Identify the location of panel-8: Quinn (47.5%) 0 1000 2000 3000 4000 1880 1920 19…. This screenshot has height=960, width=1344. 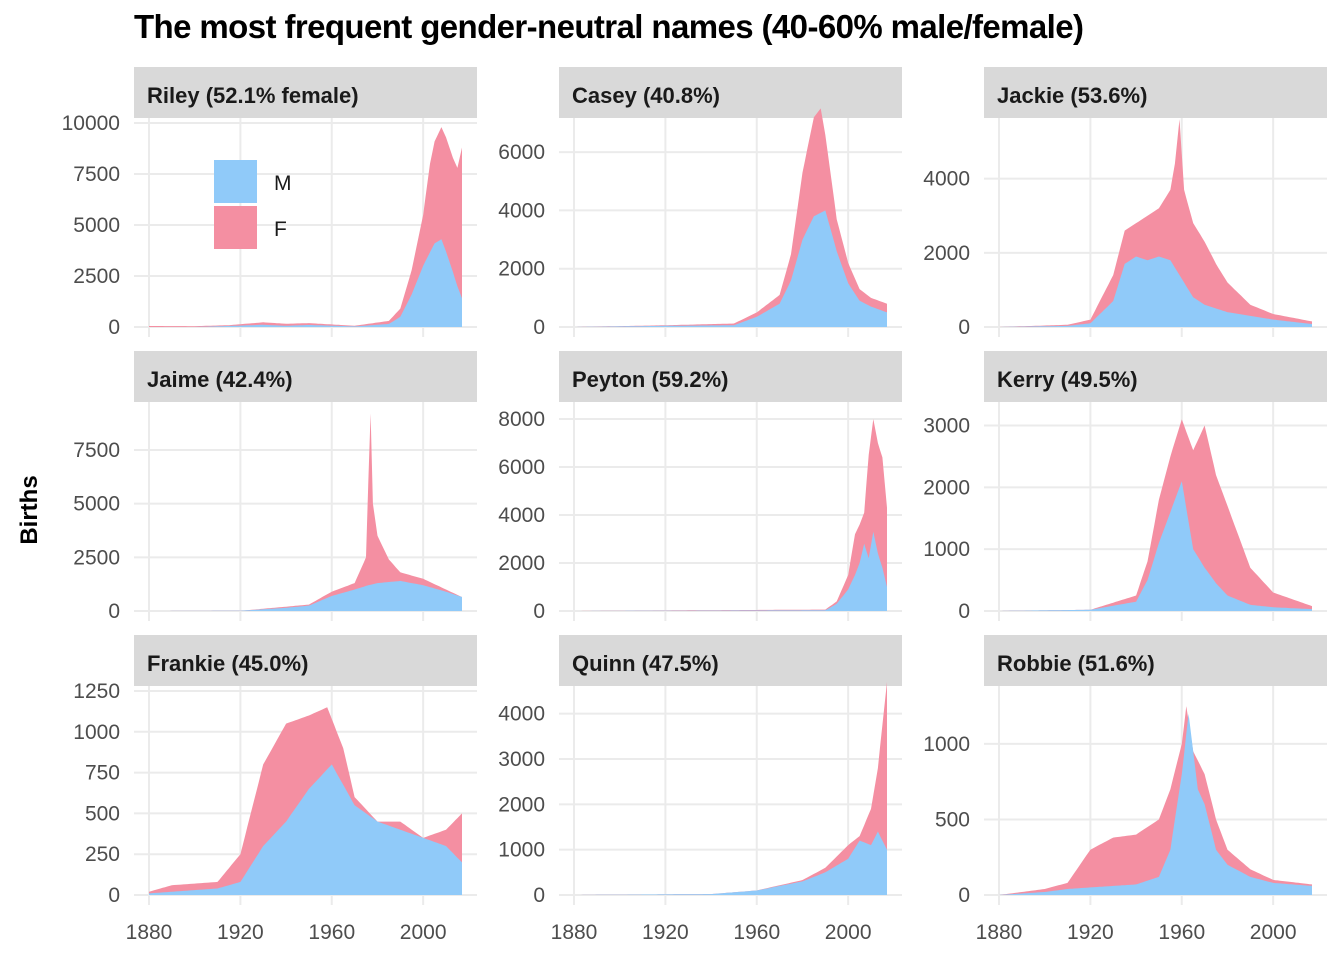
(700, 789).